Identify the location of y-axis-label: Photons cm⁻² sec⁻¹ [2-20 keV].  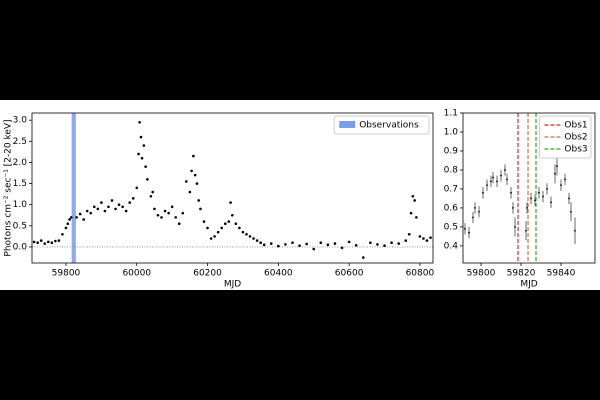
(9, 187).